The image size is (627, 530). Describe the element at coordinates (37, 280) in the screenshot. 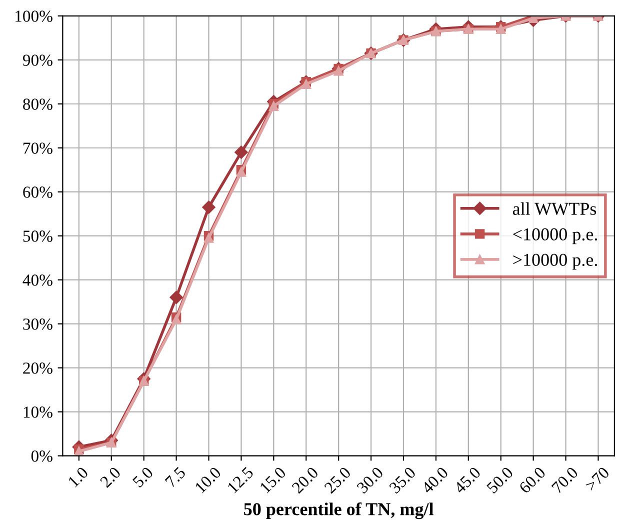

I see `y-tick-label: 40%` at that location.